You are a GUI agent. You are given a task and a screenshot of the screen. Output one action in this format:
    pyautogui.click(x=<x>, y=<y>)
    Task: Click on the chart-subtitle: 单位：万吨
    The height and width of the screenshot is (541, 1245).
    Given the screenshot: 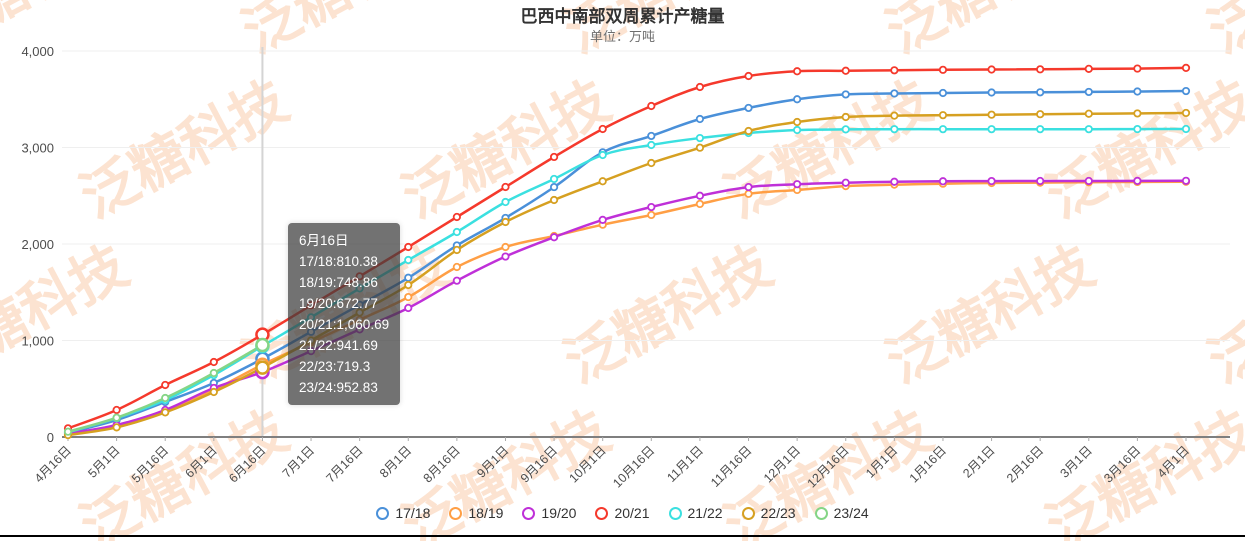 What is the action you would take?
    pyautogui.click(x=622, y=36)
    